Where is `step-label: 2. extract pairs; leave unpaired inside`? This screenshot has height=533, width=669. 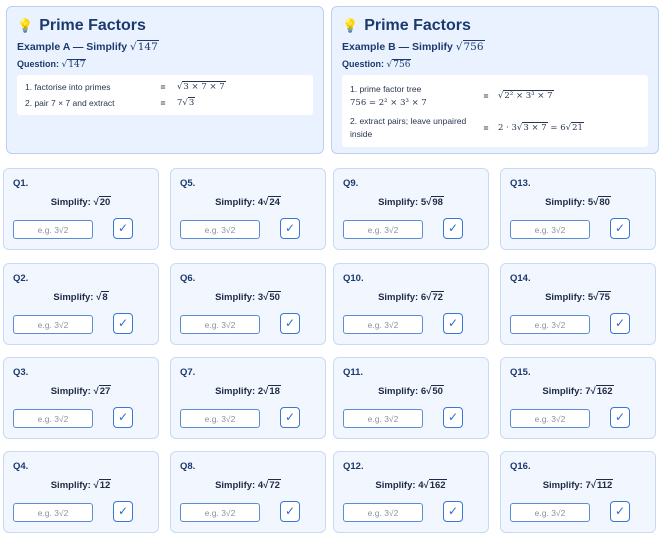 step-label: 2. extract pairs; leave unpaired inside is located at coordinates (408, 127).